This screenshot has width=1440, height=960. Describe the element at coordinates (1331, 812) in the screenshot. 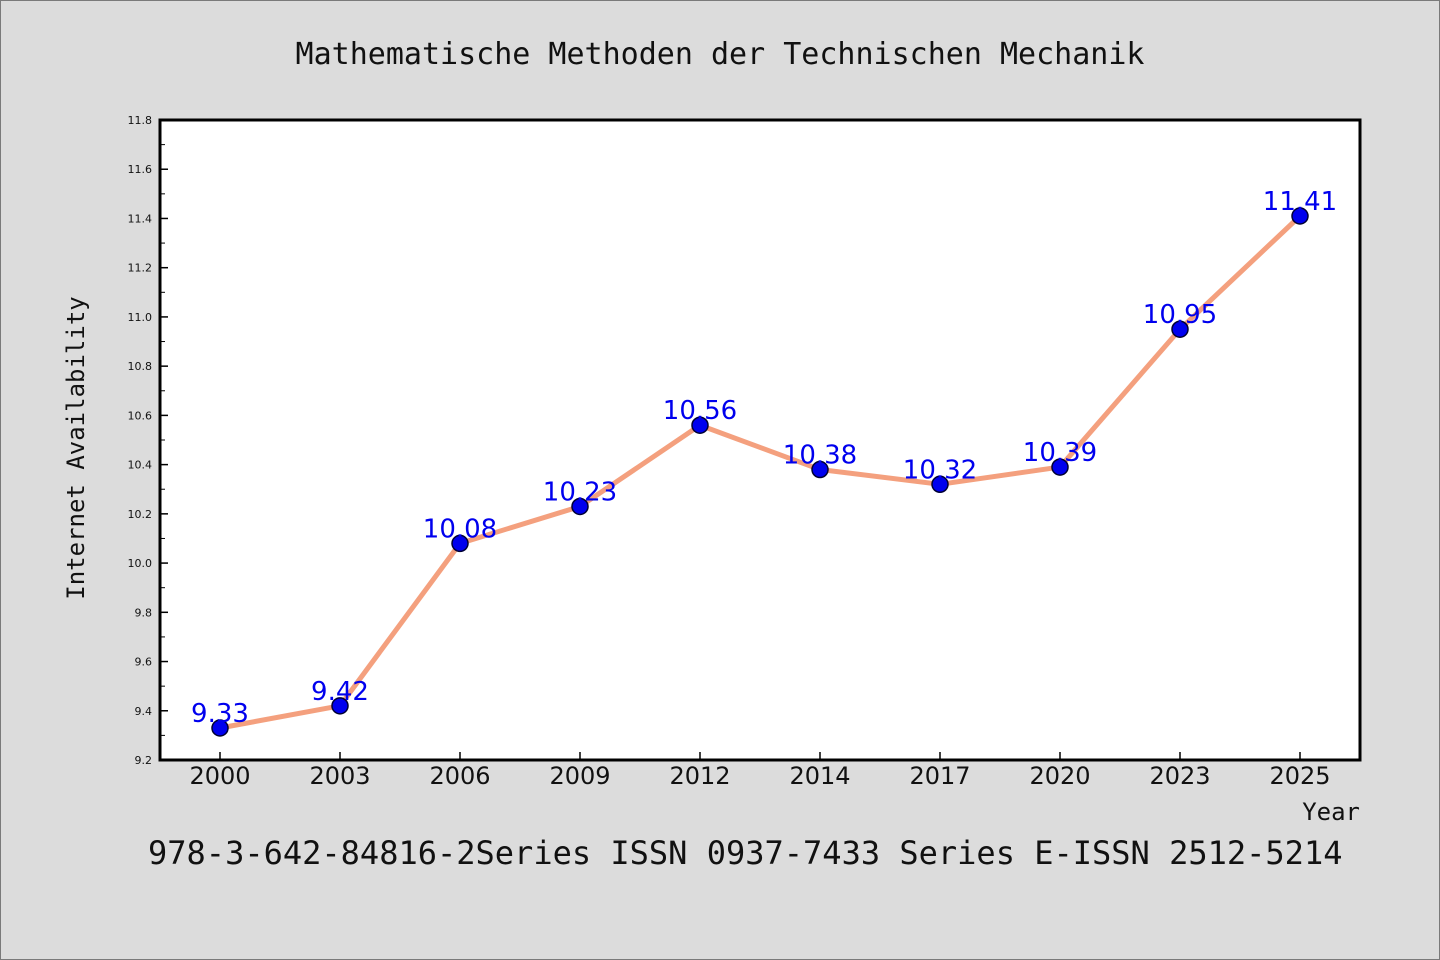

I see `x-axis-label: Year` at that location.